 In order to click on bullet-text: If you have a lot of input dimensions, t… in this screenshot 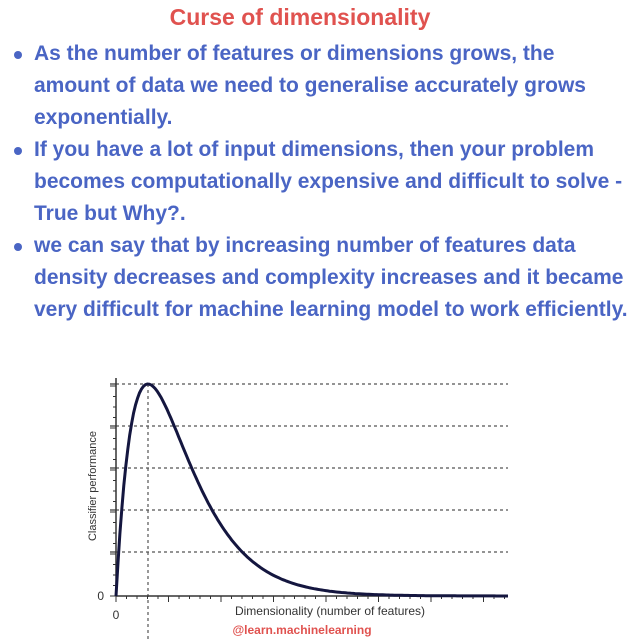, I will do `click(328, 181)`.